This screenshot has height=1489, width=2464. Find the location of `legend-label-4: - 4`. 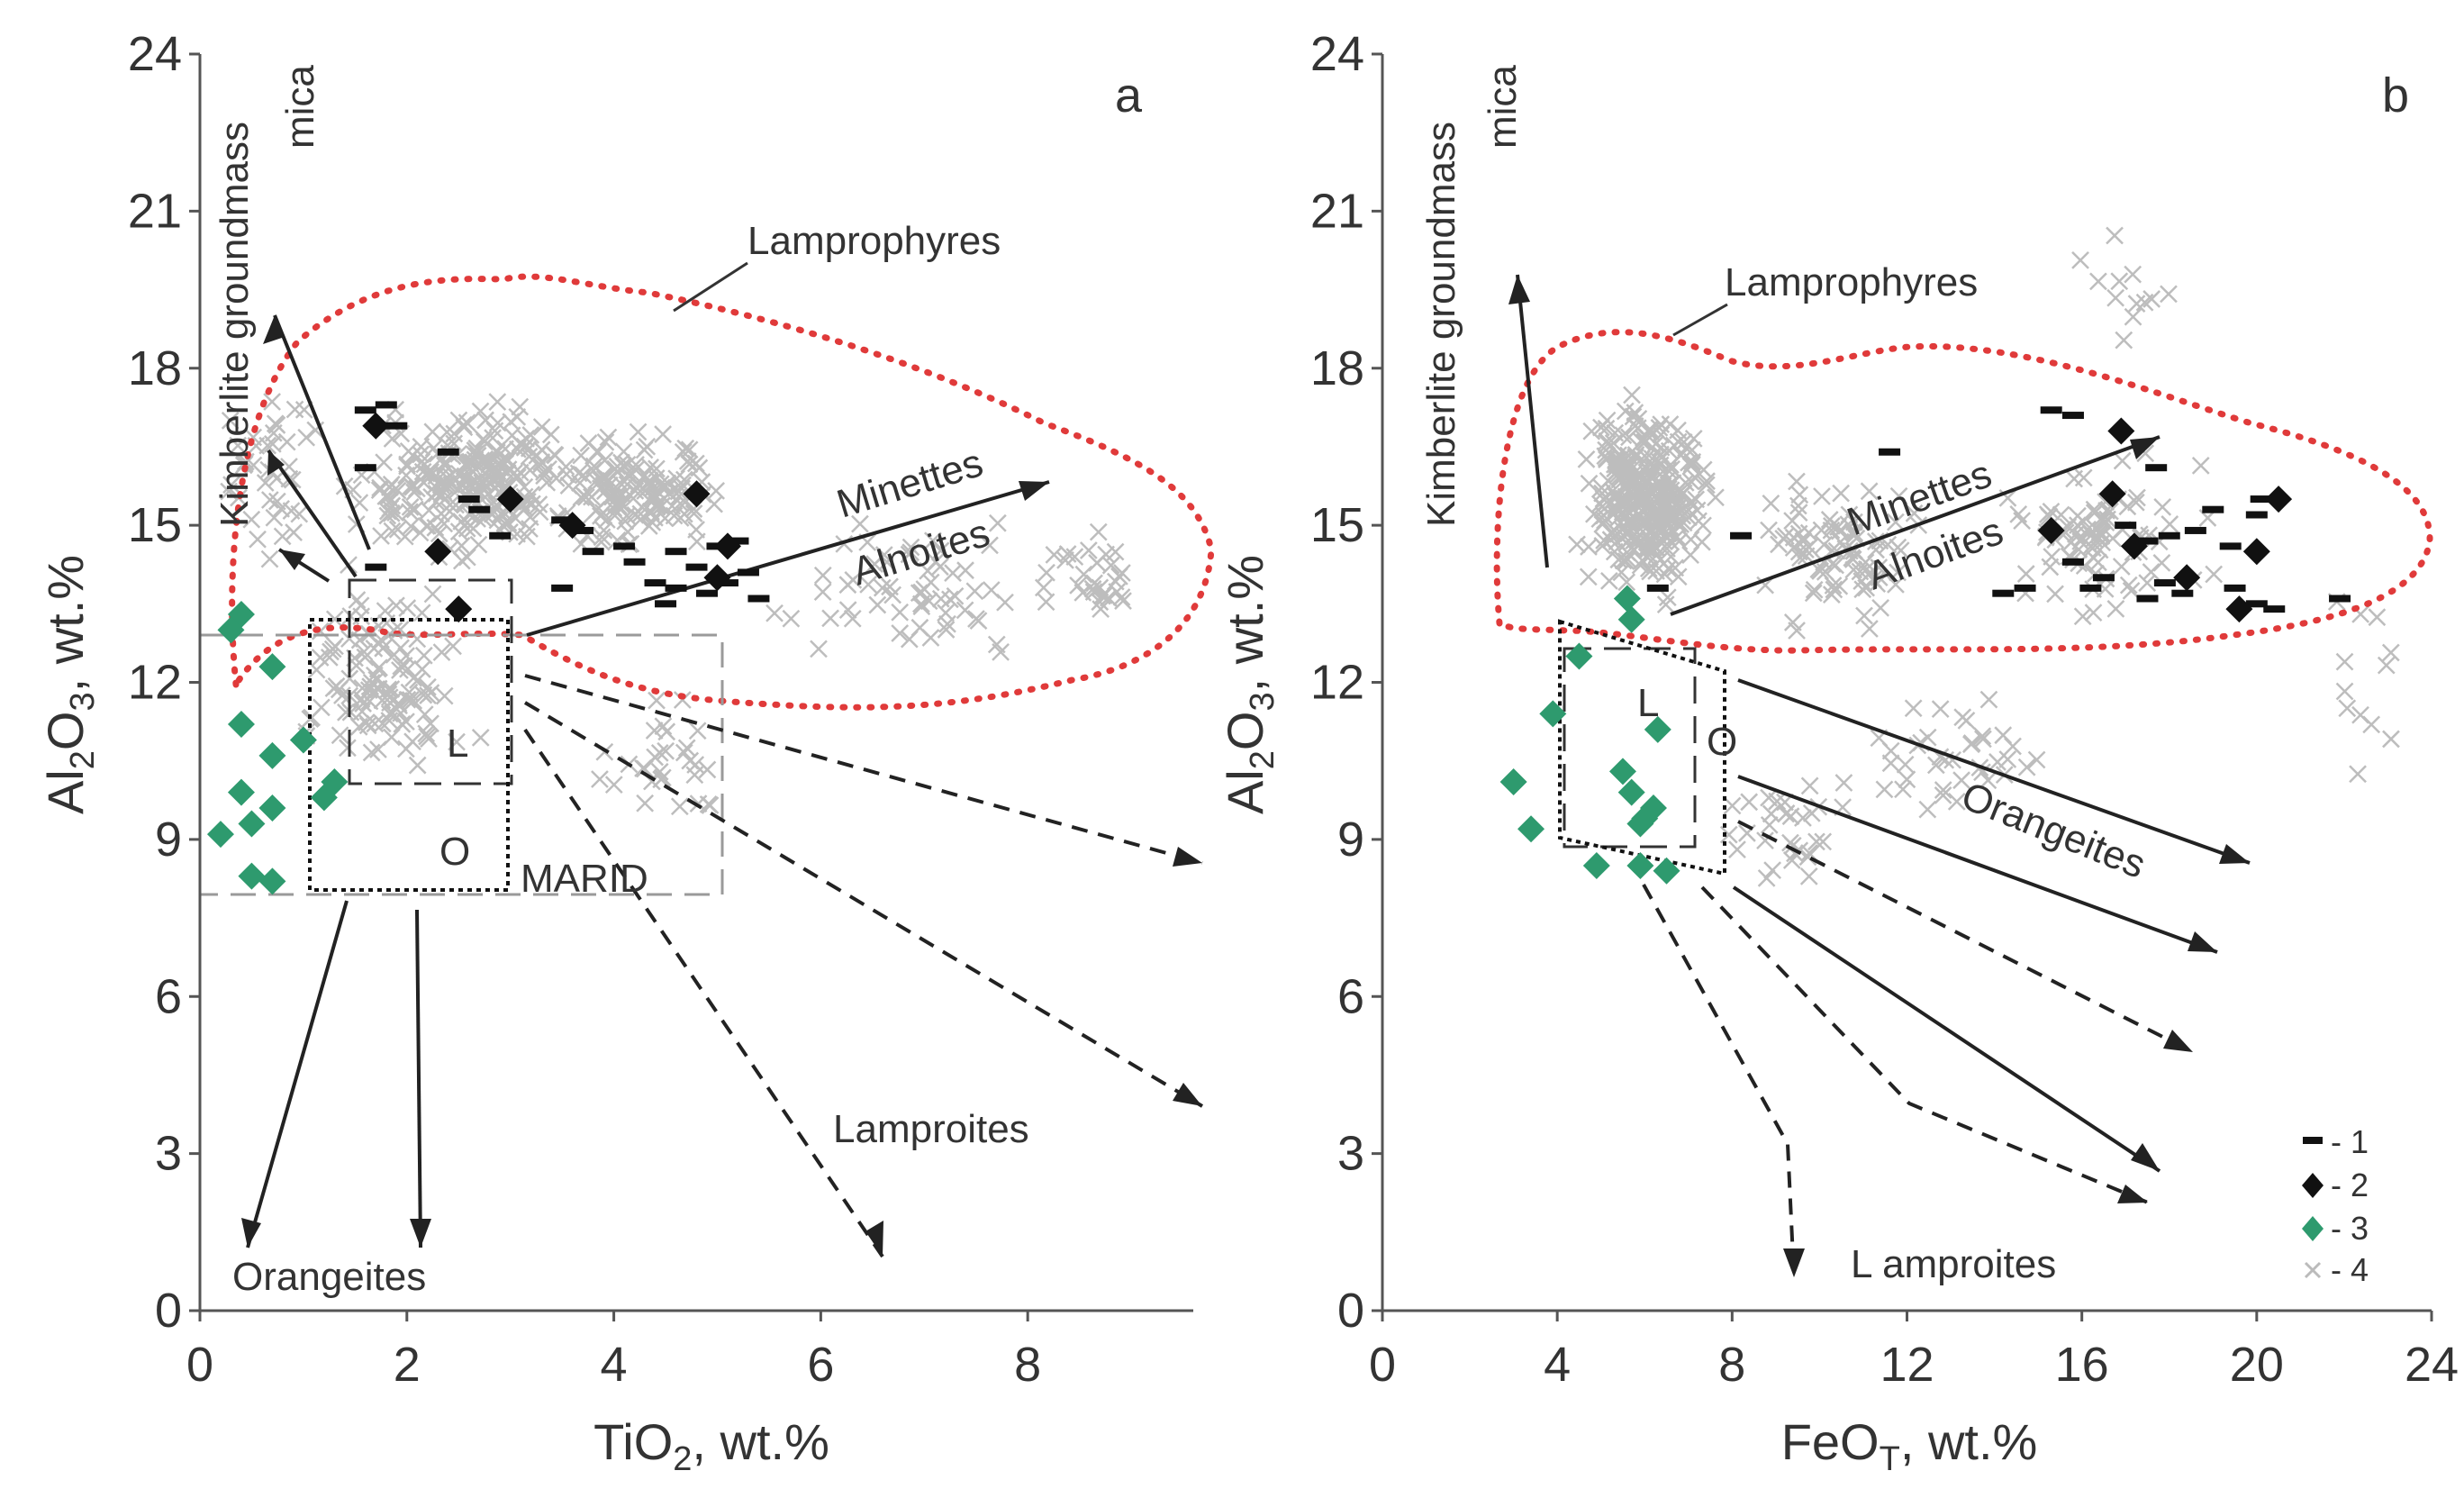

legend-label-4: - 4 is located at coordinates (2350, 1269).